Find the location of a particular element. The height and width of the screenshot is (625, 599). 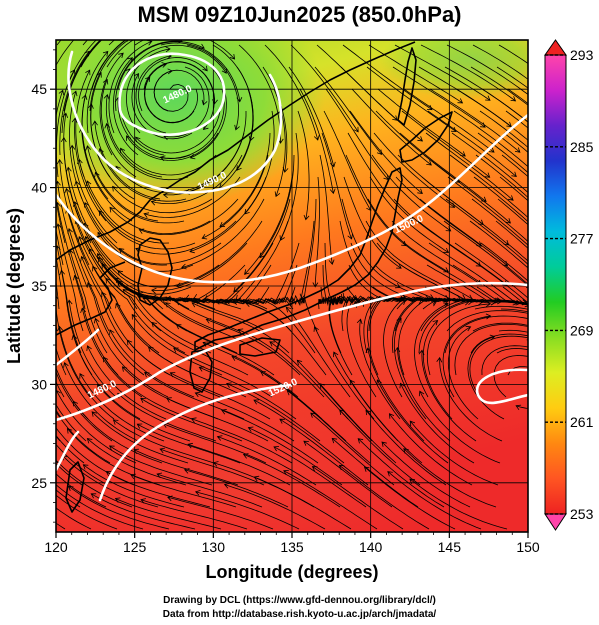

y-tick-label: 35 is located at coordinates (39, 286).